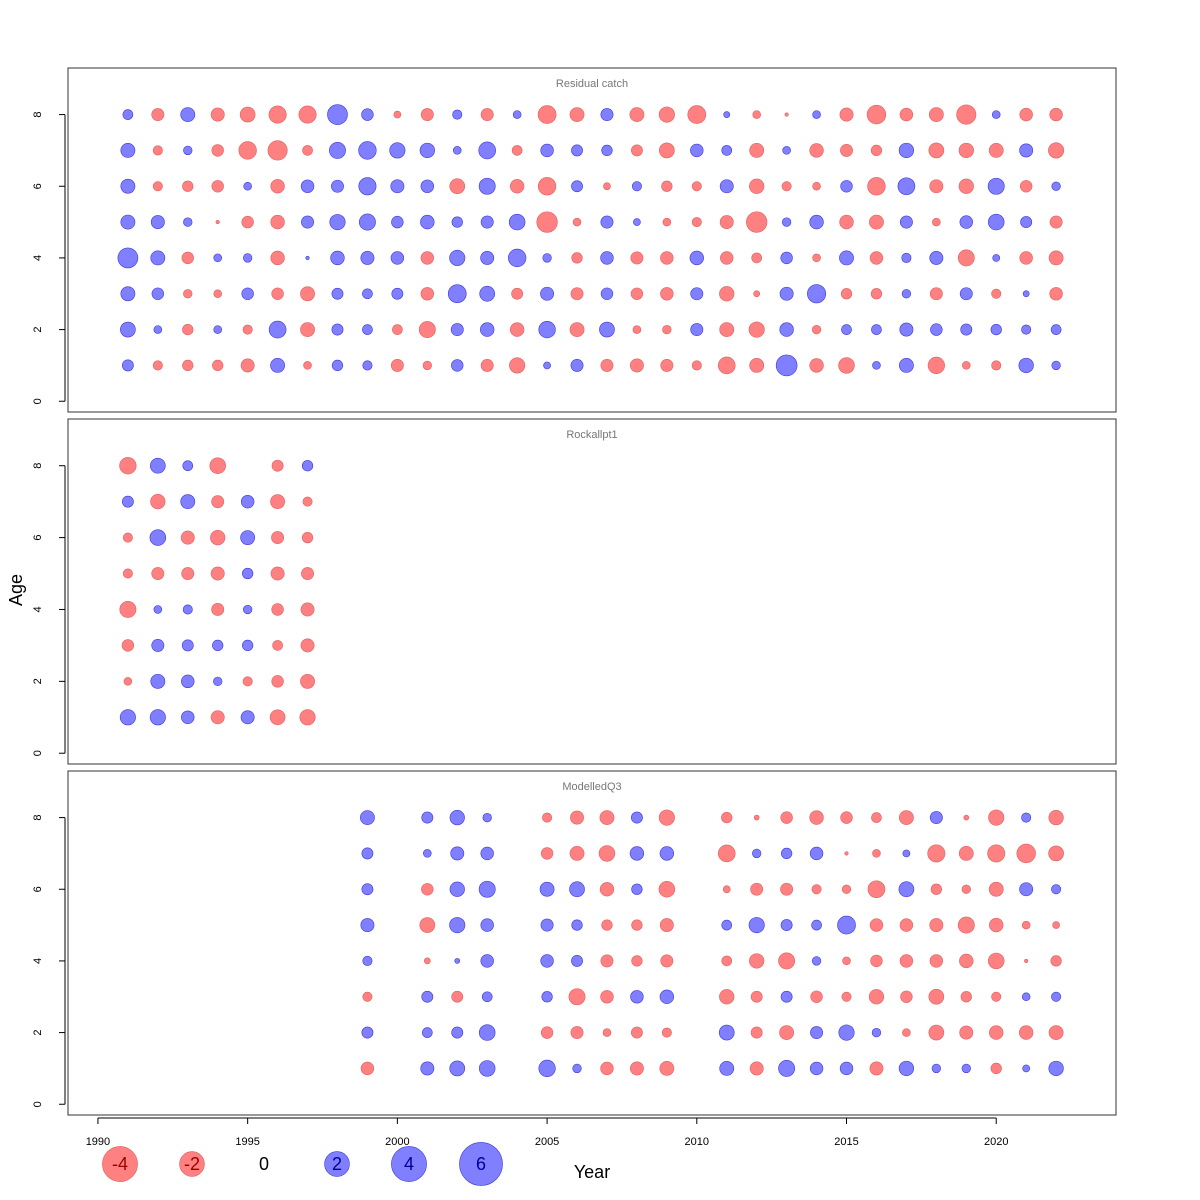  Describe the element at coordinates (547, 1142) in the screenshot. I see `x-tick-label: 2005` at that location.